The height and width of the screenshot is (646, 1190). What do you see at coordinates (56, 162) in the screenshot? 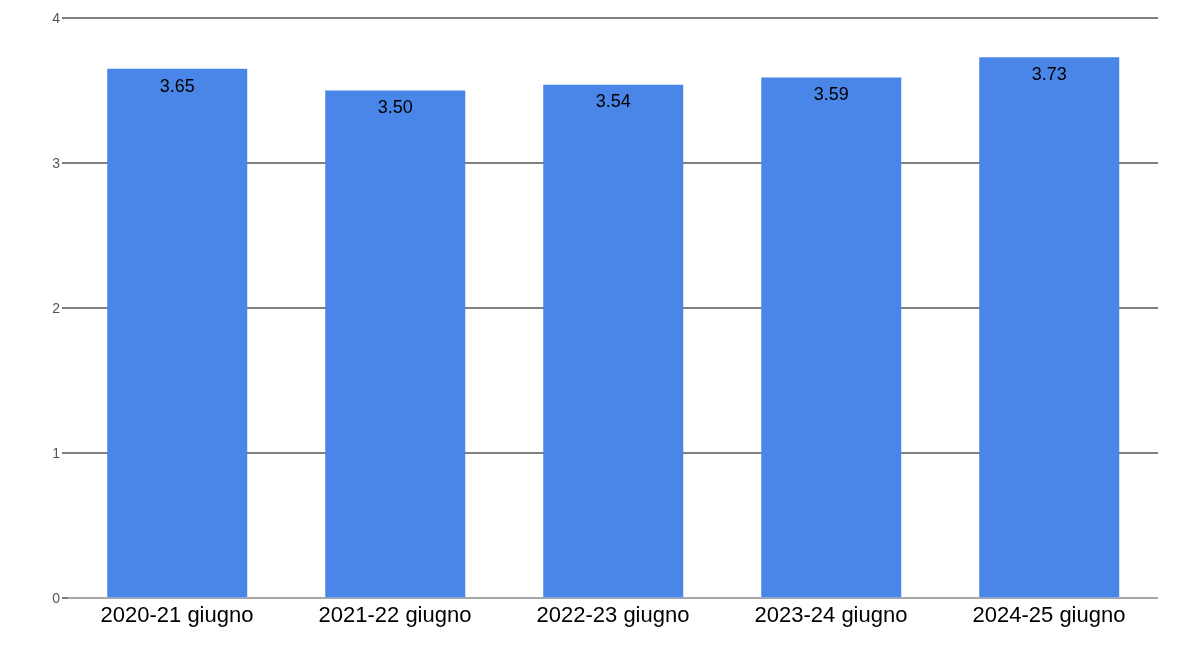
I see `y-tick-label: 3` at bounding box center [56, 162].